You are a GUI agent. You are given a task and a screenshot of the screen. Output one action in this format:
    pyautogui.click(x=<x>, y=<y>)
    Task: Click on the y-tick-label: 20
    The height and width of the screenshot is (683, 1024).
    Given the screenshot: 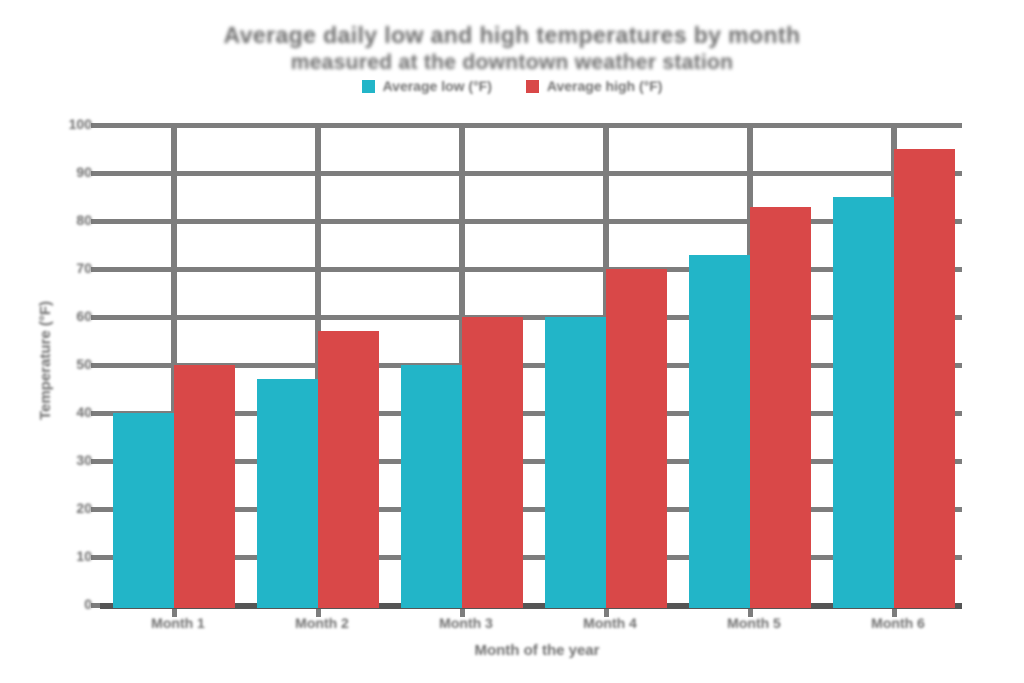 What is the action you would take?
    pyautogui.click(x=84, y=508)
    